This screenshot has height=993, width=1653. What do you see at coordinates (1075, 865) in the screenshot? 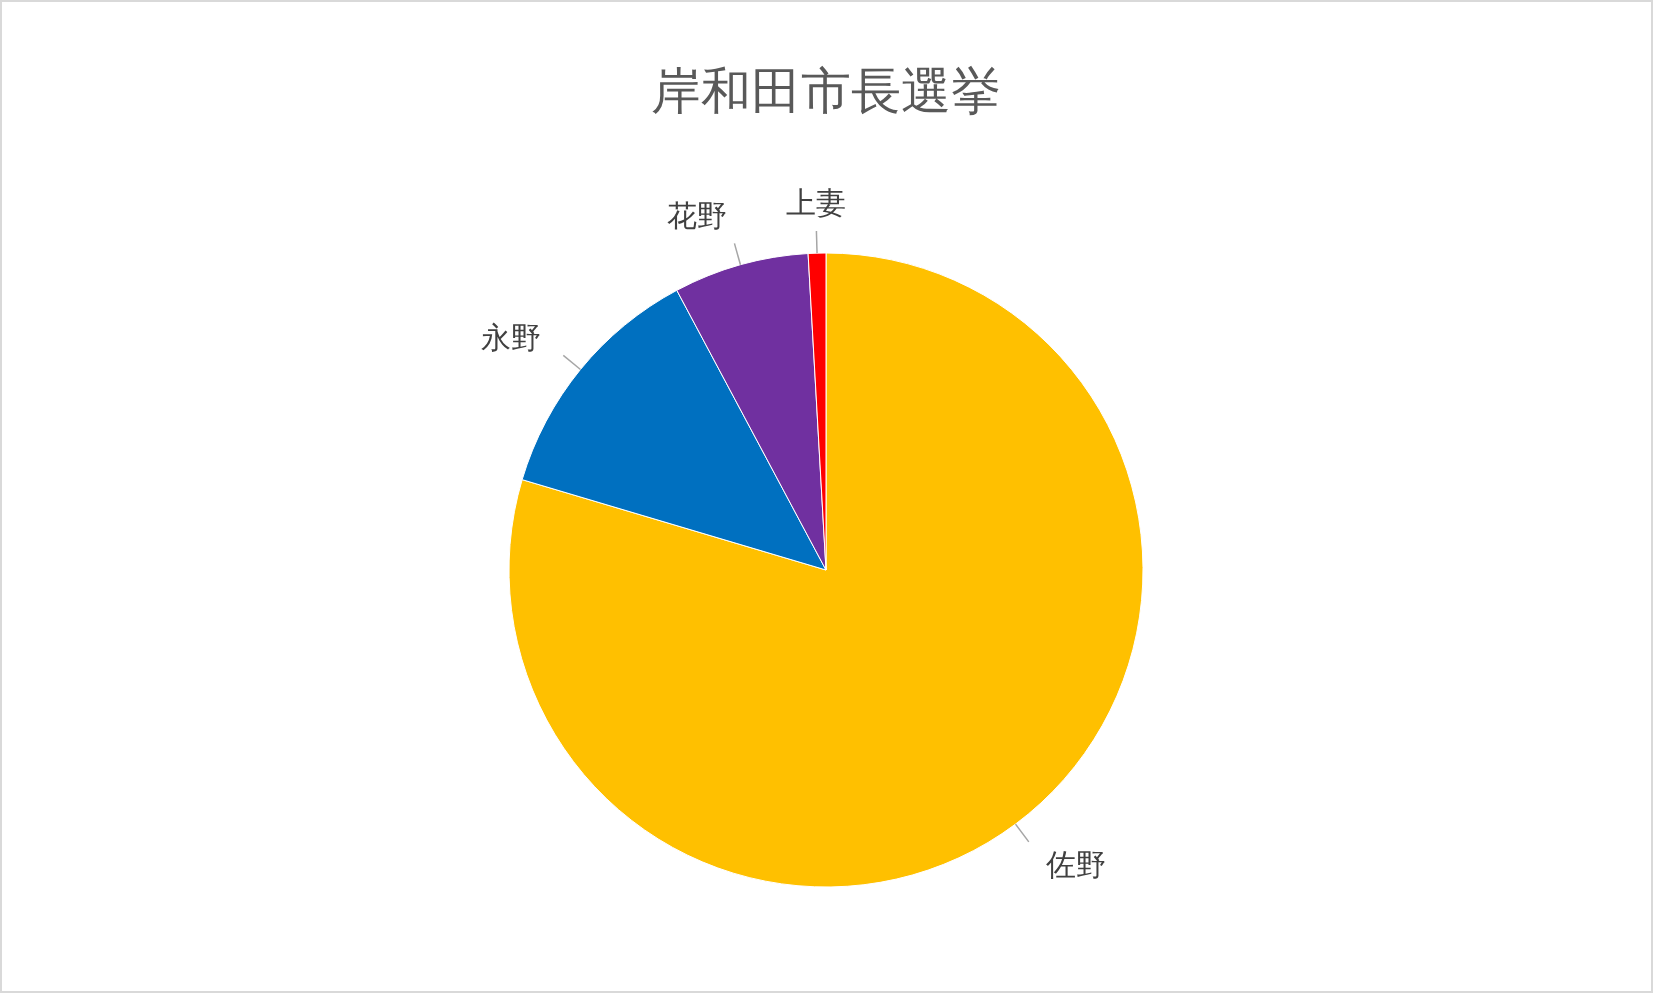
I see `slice-label: 佐野` at bounding box center [1075, 865].